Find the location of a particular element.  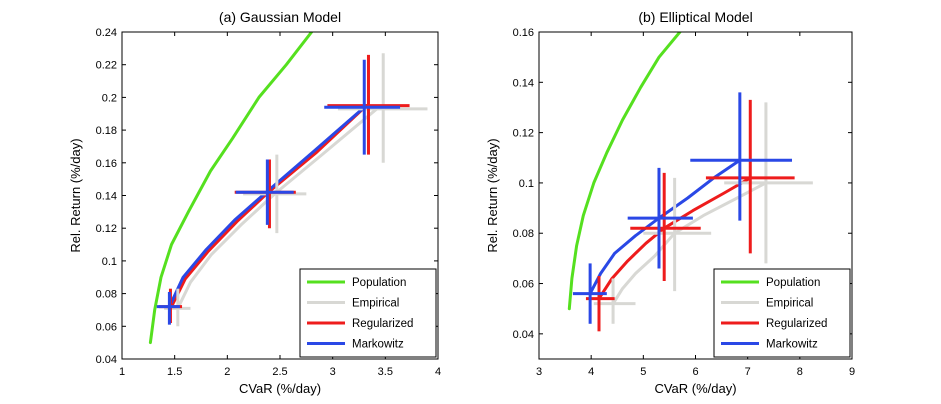

x-tick-label: 1.5 is located at coordinates (174, 372).